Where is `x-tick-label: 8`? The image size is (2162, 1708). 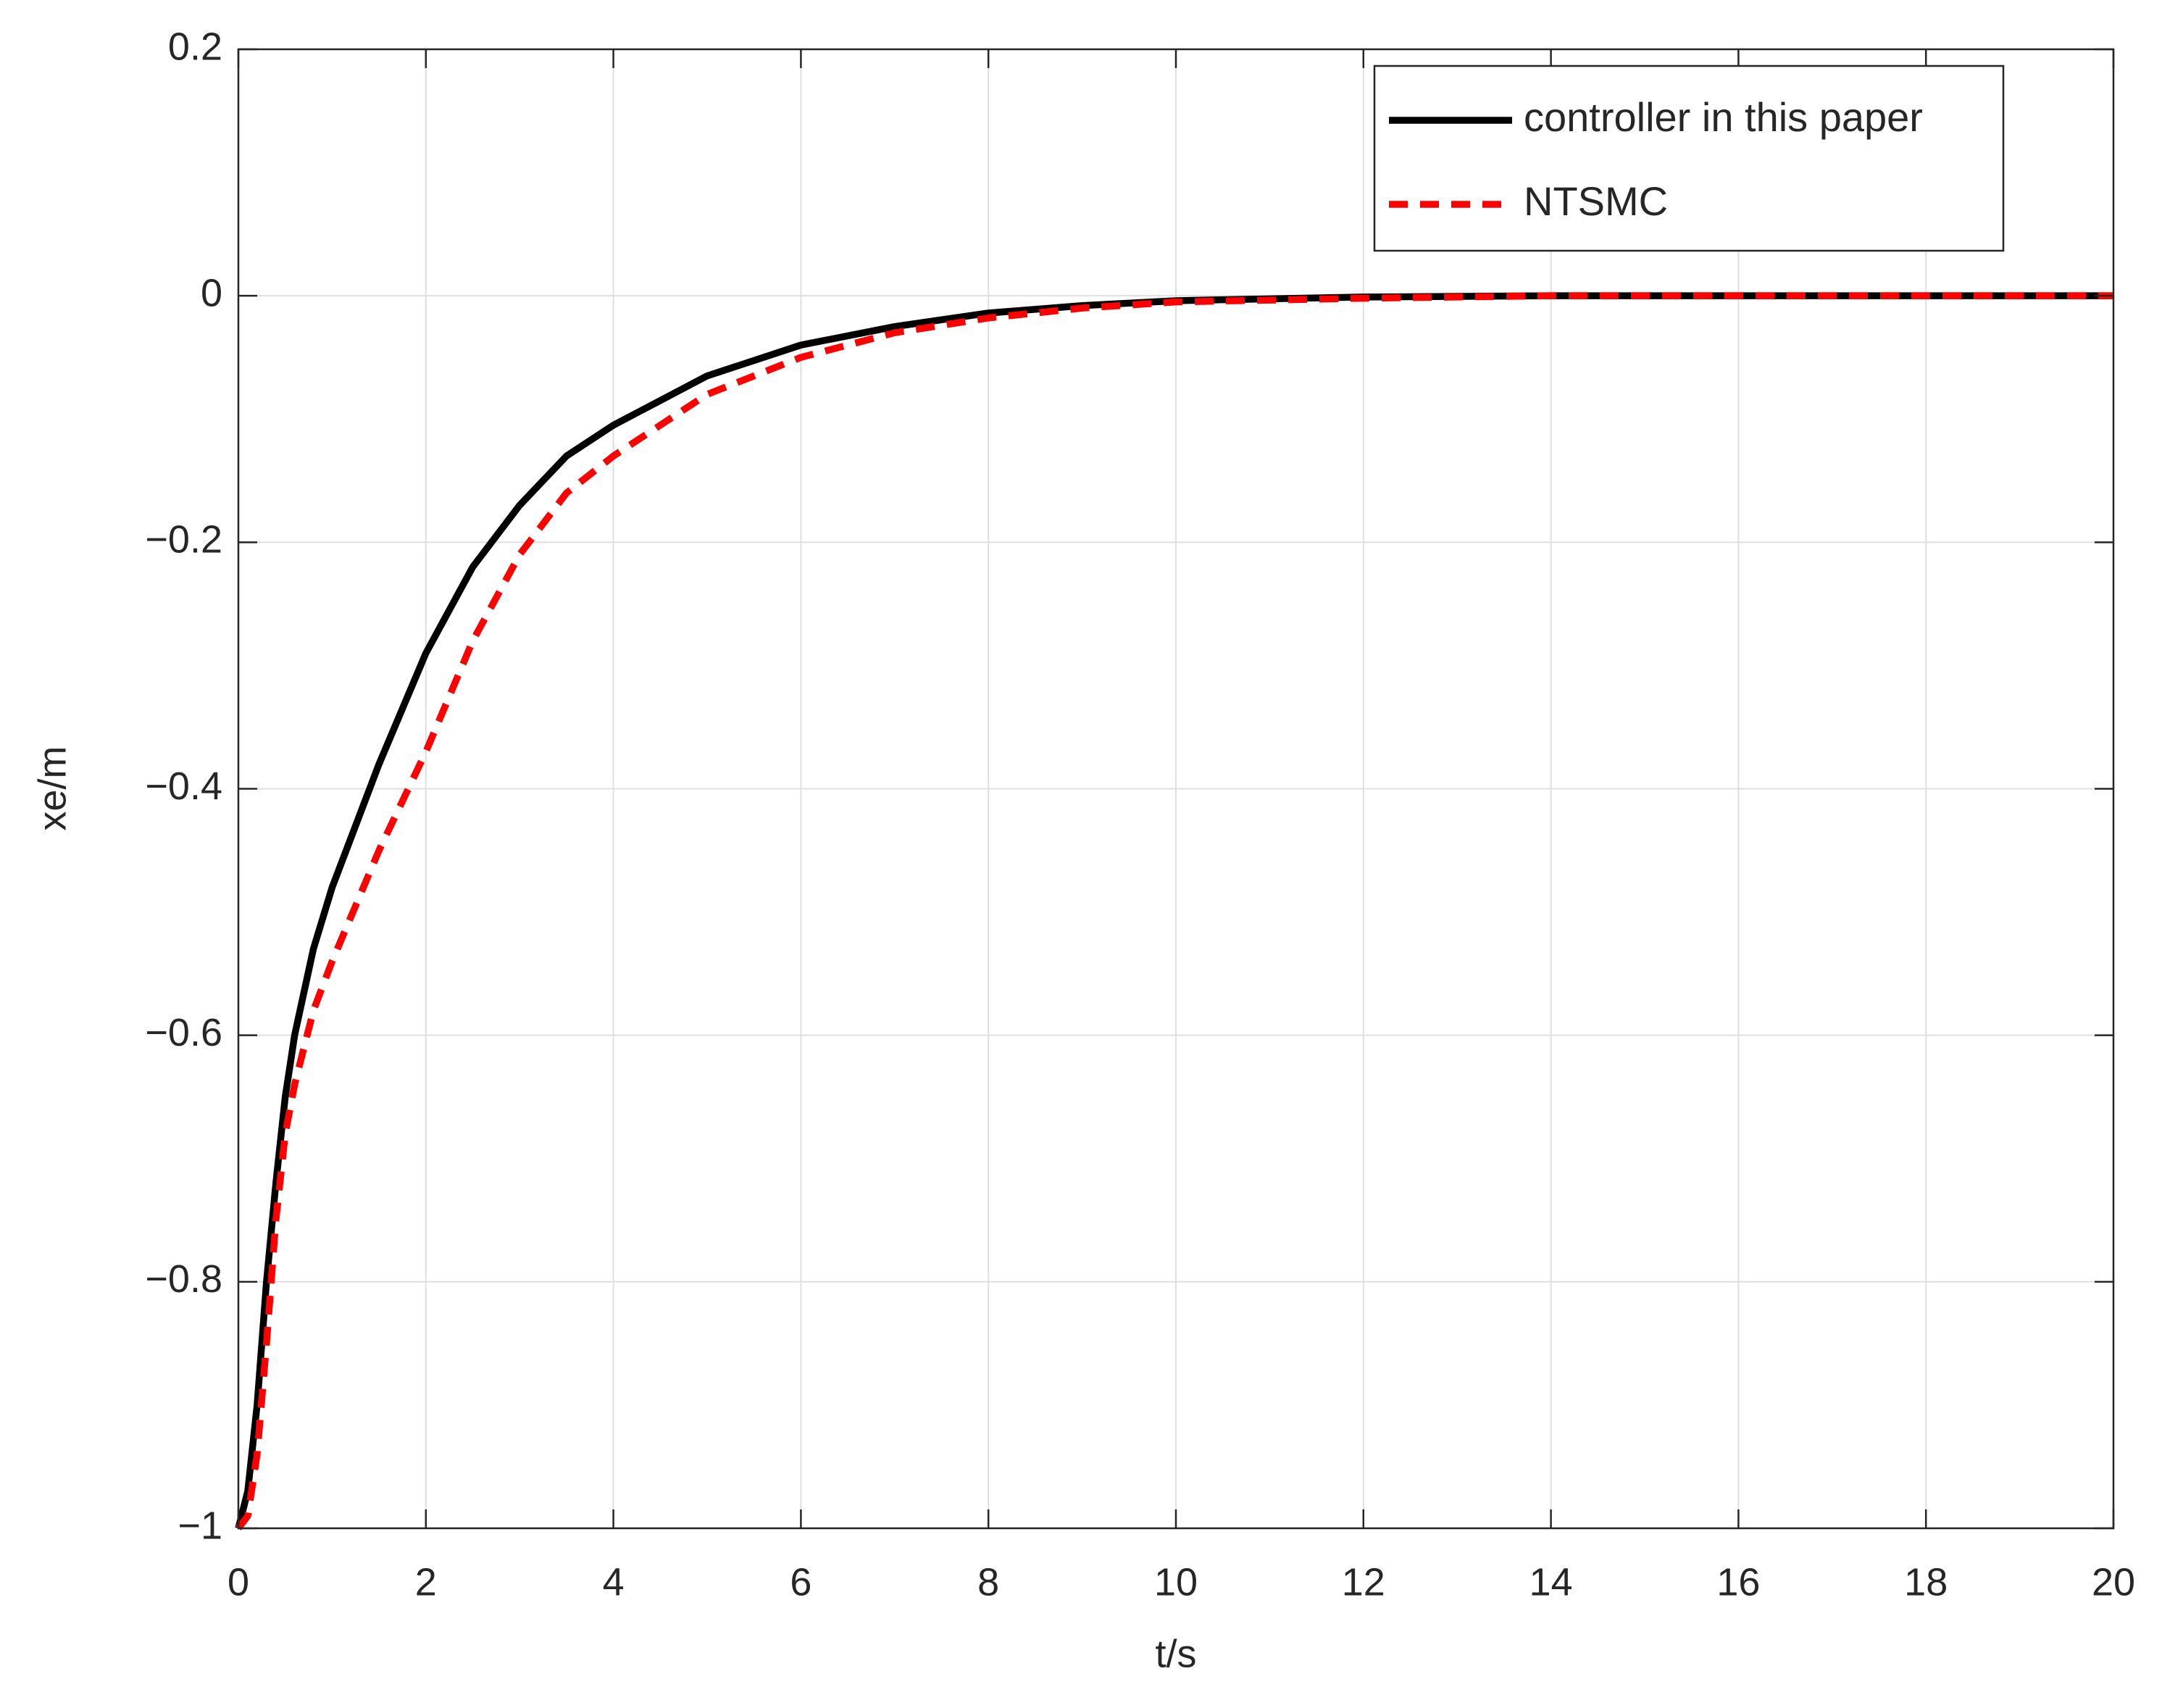
x-tick-label: 8 is located at coordinates (988, 1582).